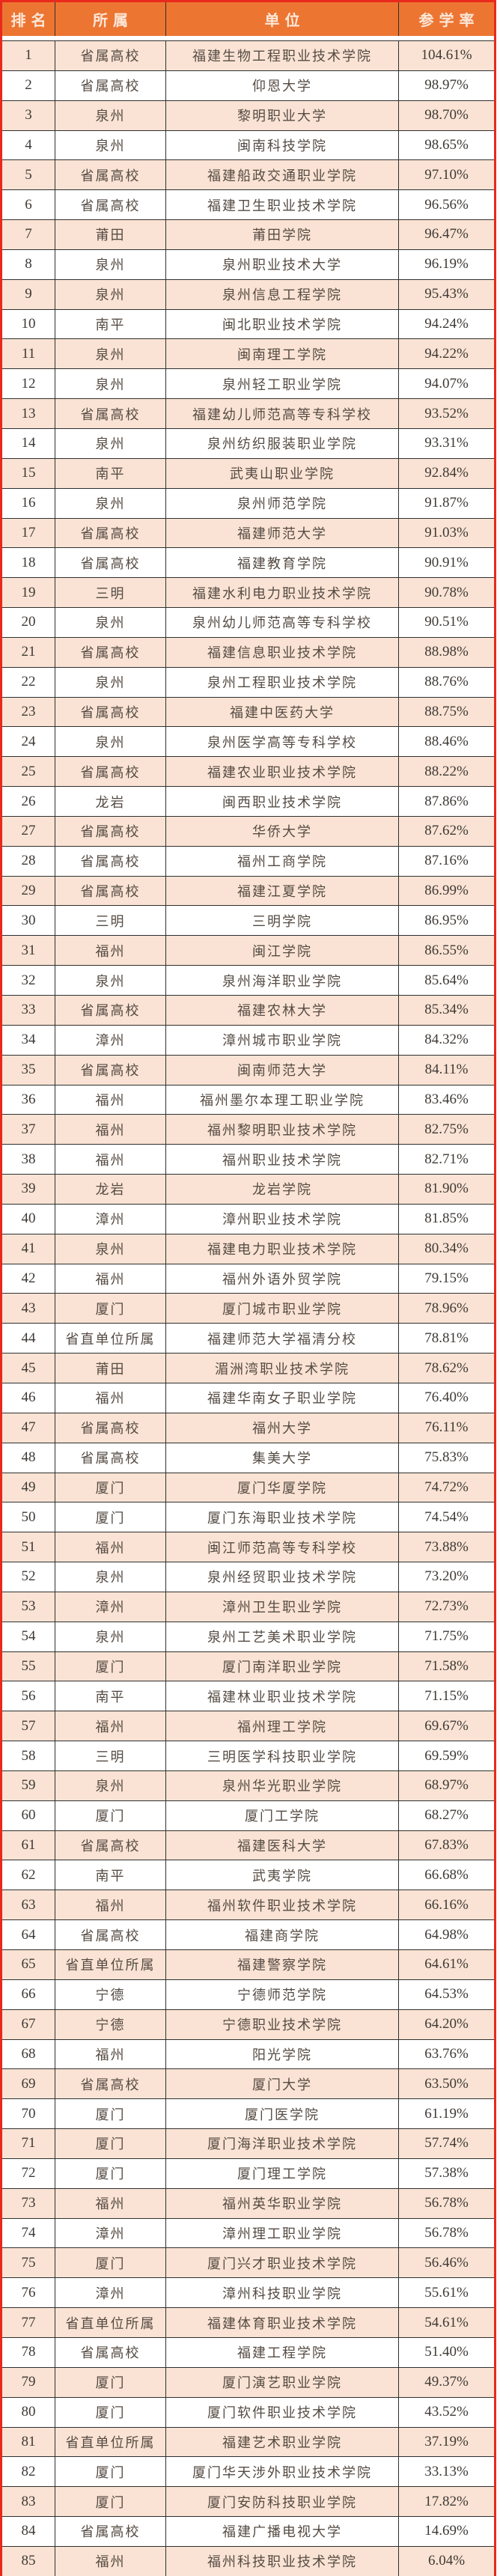 The width and height of the screenshot is (500, 2576). I want to click on unit-cell: 黎明职业大学, so click(281, 115).